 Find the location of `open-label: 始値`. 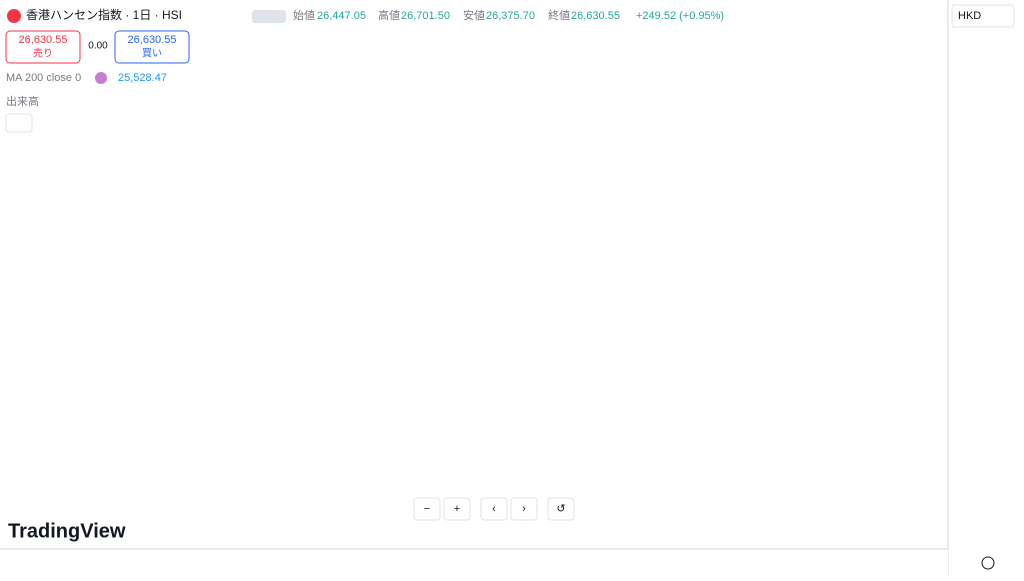

open-label: 始値 is located at coordinates (304, 15).